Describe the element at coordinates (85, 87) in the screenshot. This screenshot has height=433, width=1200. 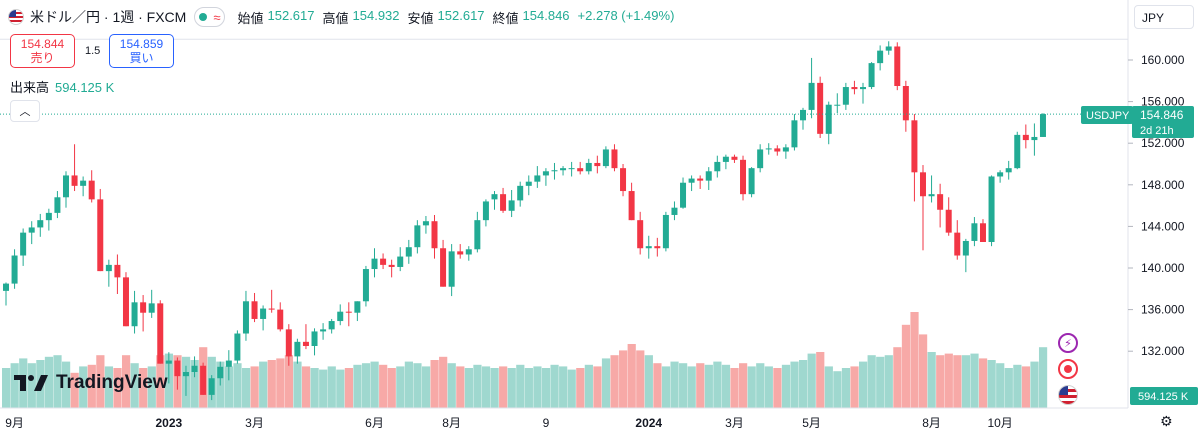
I see `volume-value: 594.125 K` at that location.